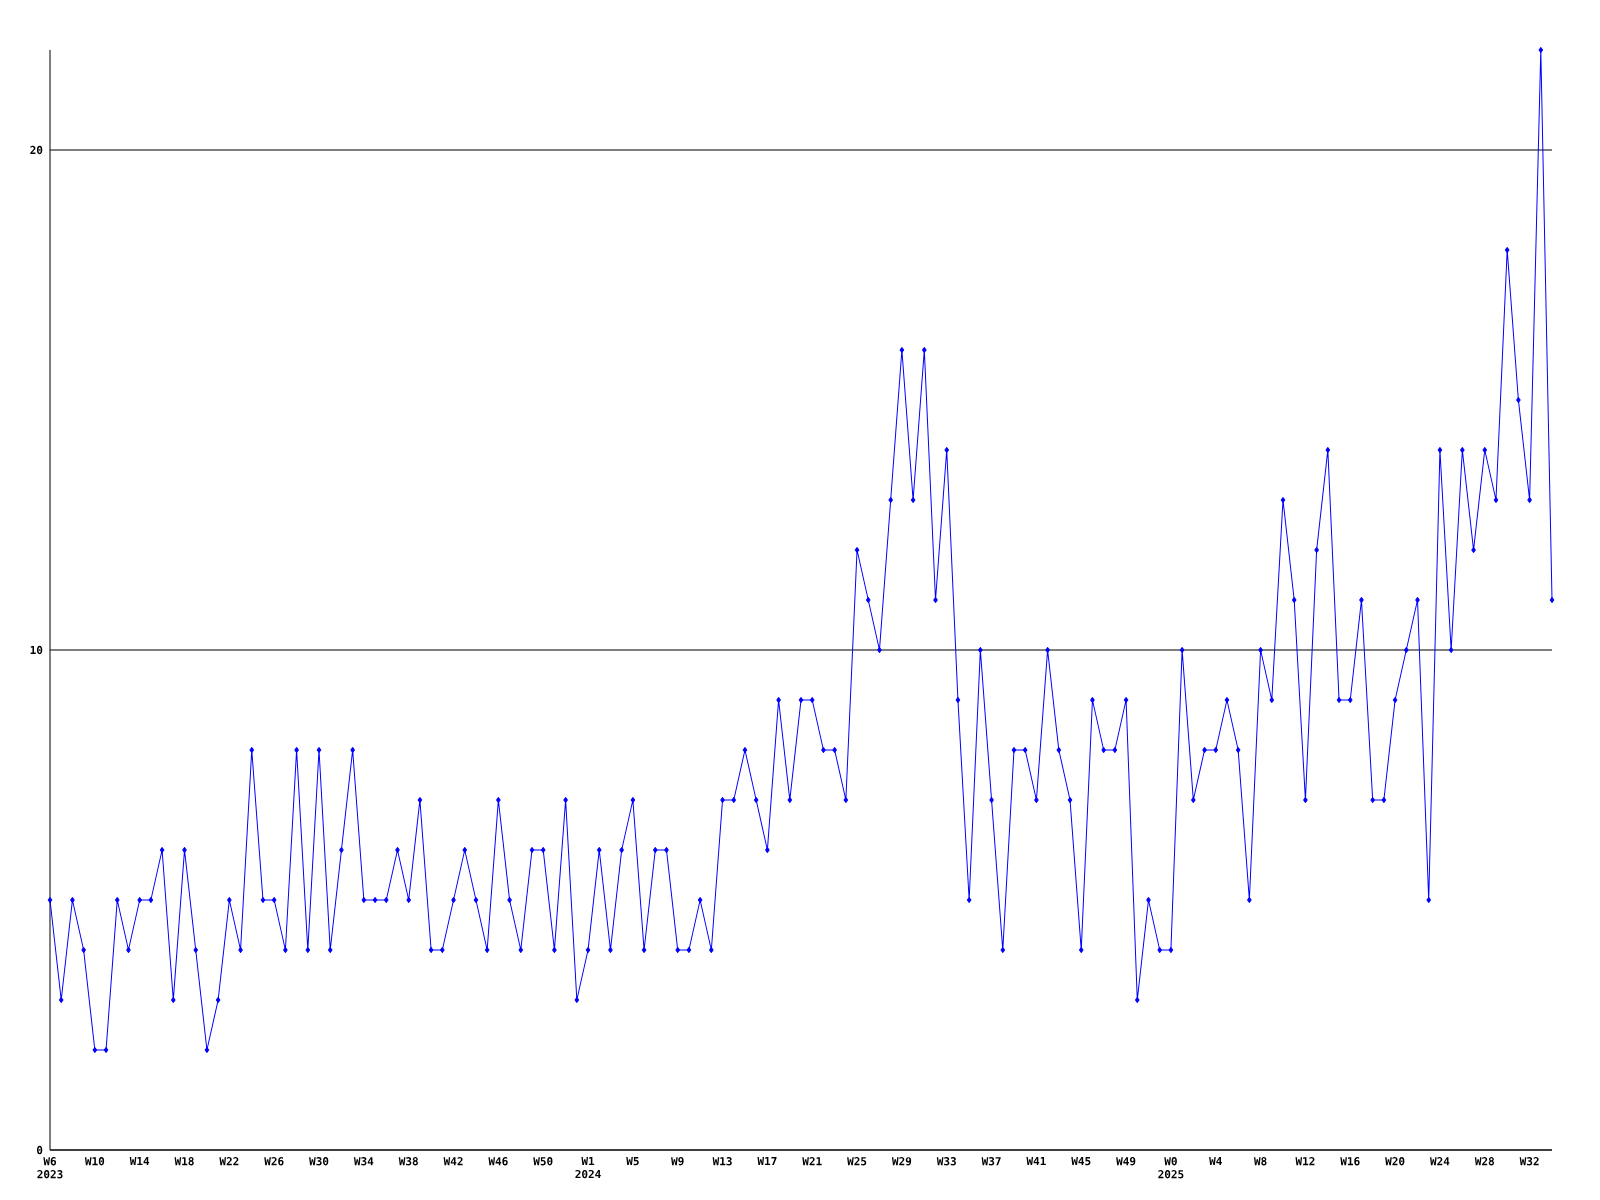 The height and width of the screenshot is (1200, 1600). Describe the element at coordinates (184, 1161) in the screenshot. I see `x-tick-label: W18` at that location.